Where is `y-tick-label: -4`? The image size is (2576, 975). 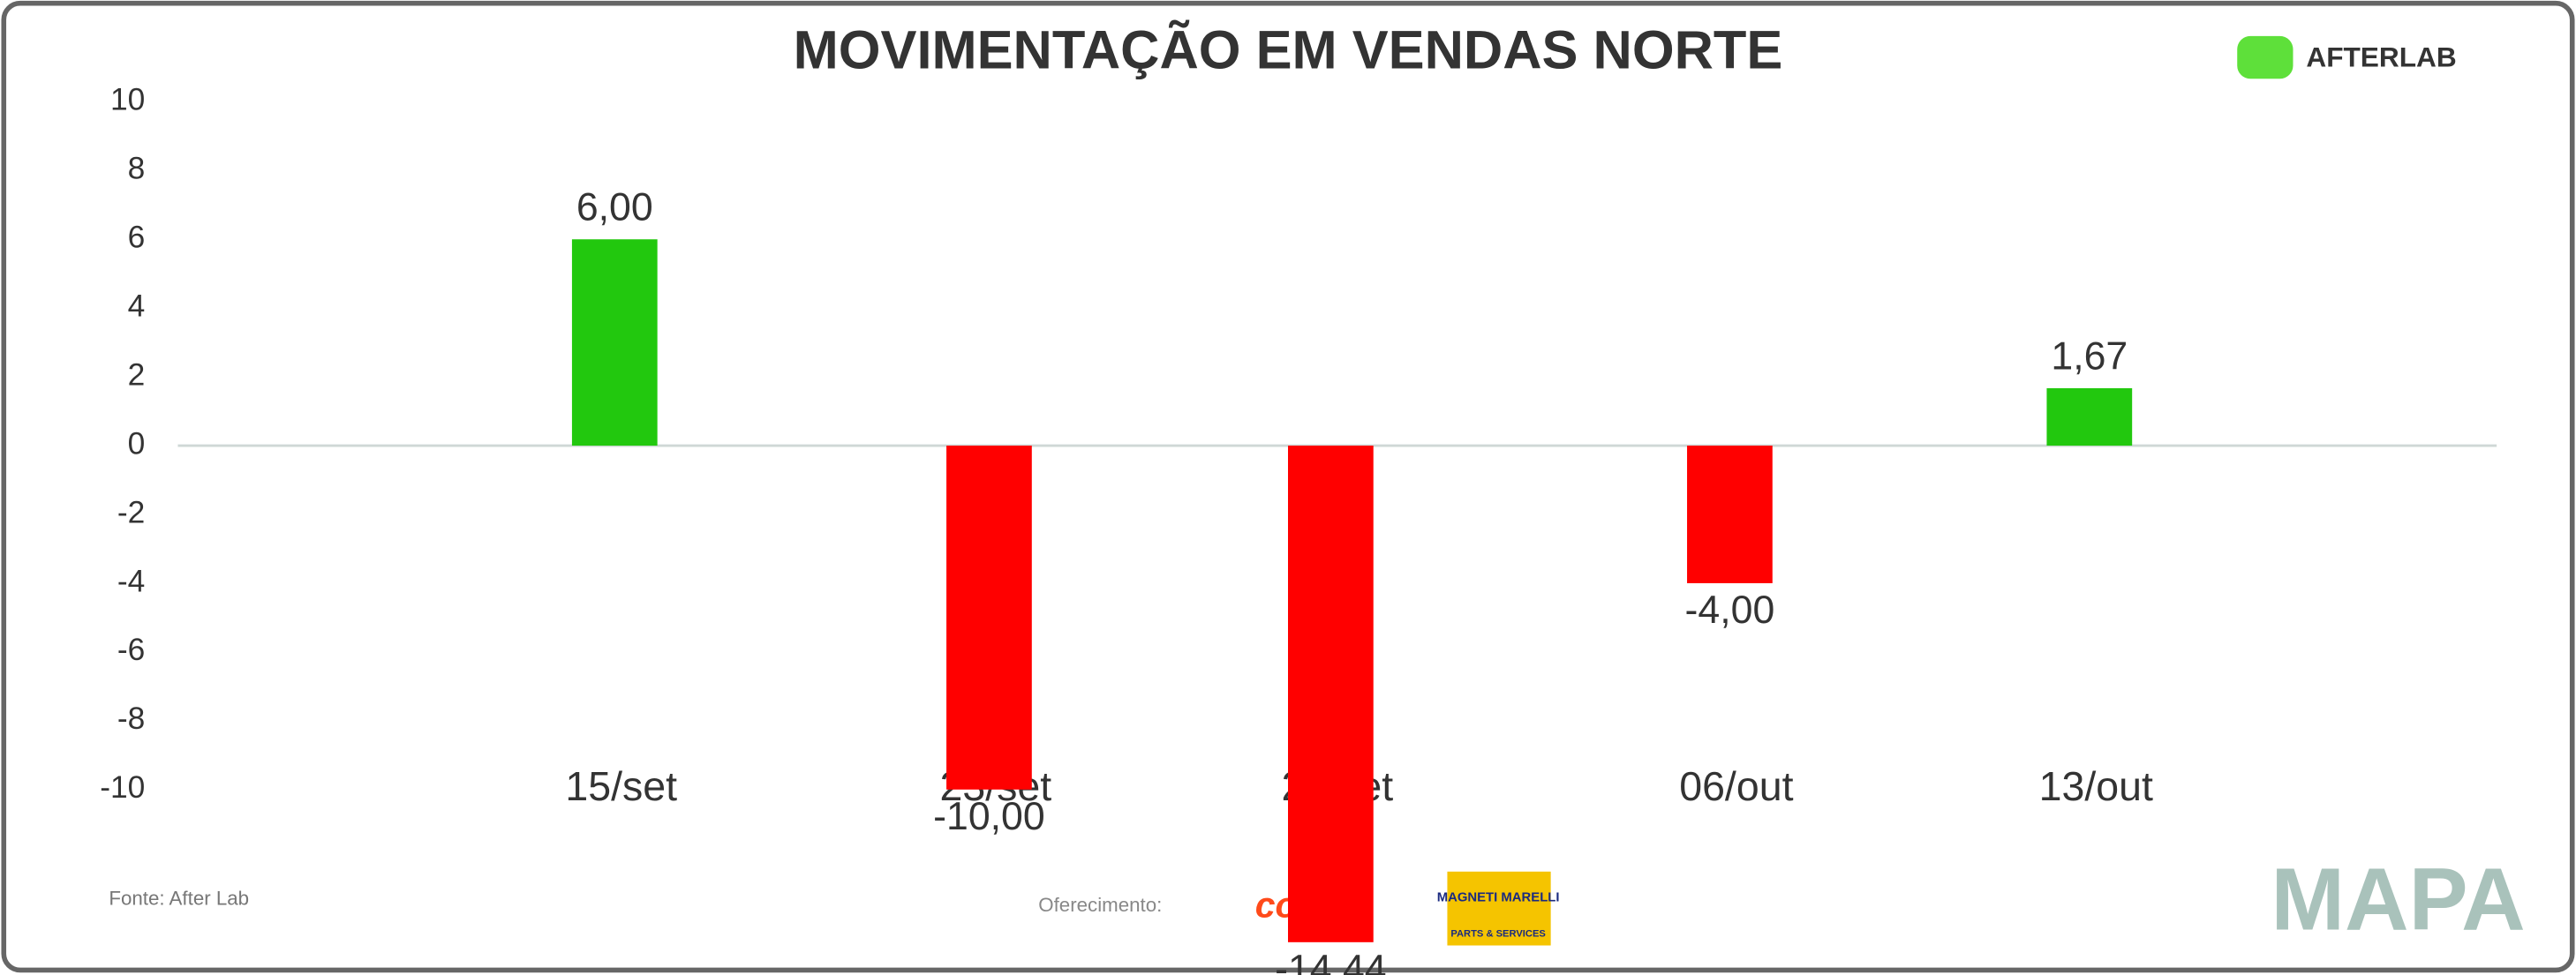 y-tick-label: -4 is located at coordinates (131, 581).